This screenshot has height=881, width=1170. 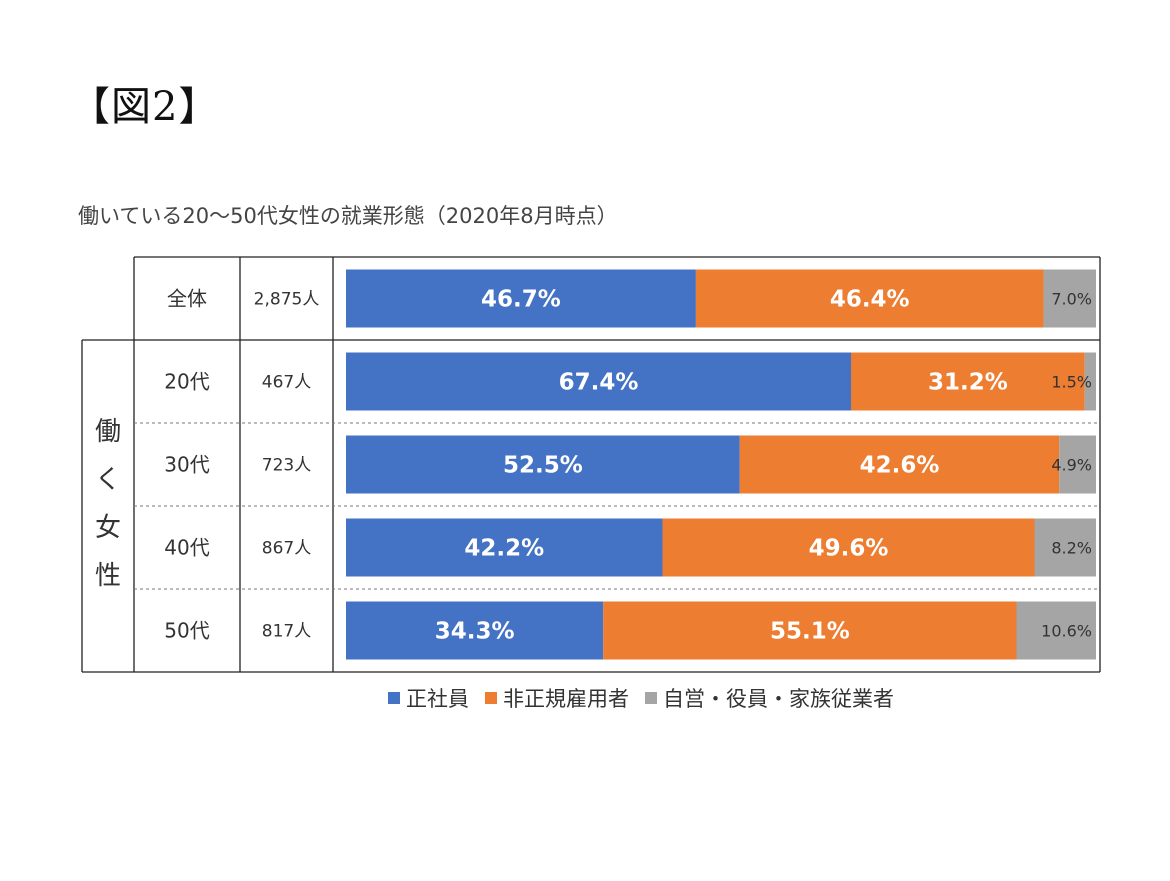 I want to click on row-count-label: 867人, so click(x=286, y=549).